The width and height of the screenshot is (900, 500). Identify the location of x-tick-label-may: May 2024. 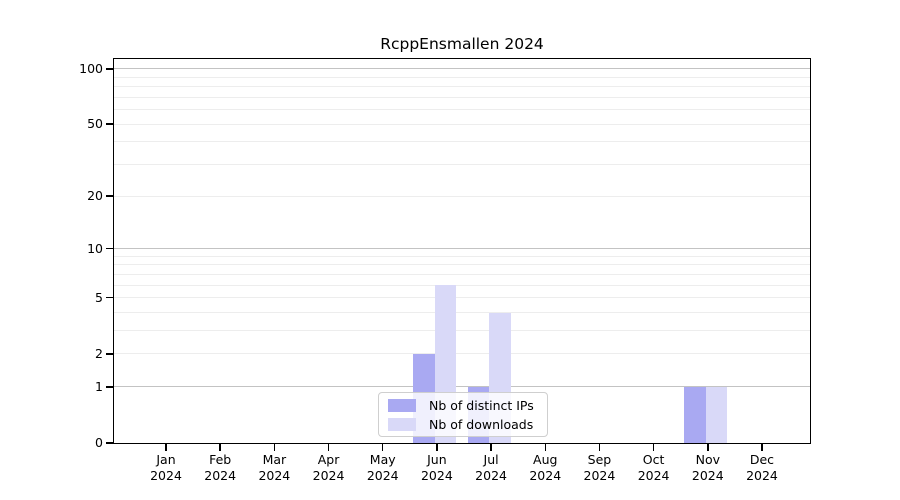
(383, 467).